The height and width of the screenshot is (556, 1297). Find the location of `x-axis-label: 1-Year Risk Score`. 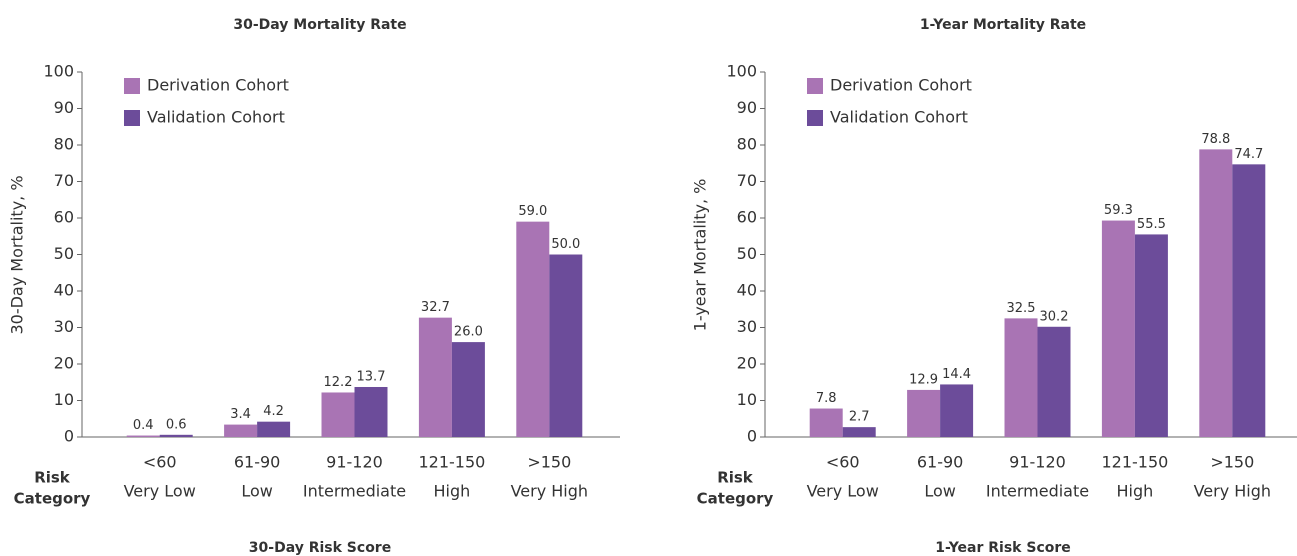

x-axis-label: 1-Year Risk Score is located at coordinates (1003, 548).